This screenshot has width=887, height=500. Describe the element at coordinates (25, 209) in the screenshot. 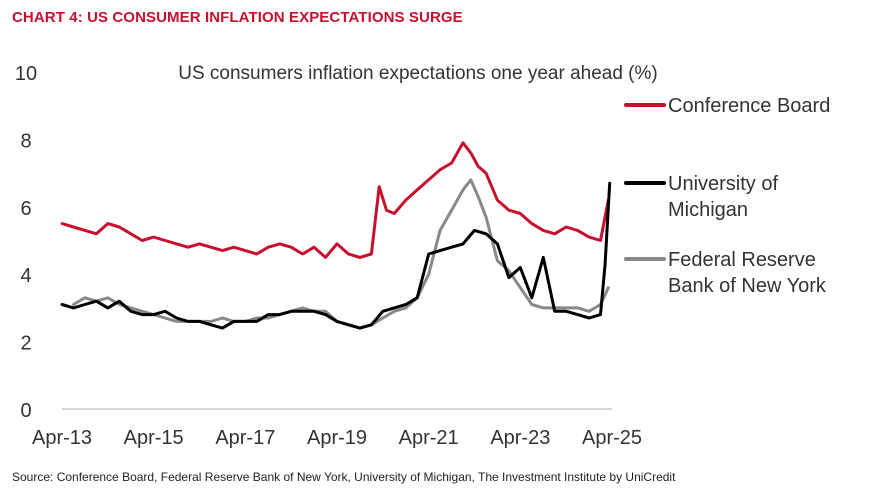

I see `y-tick-label: 6` at that location.